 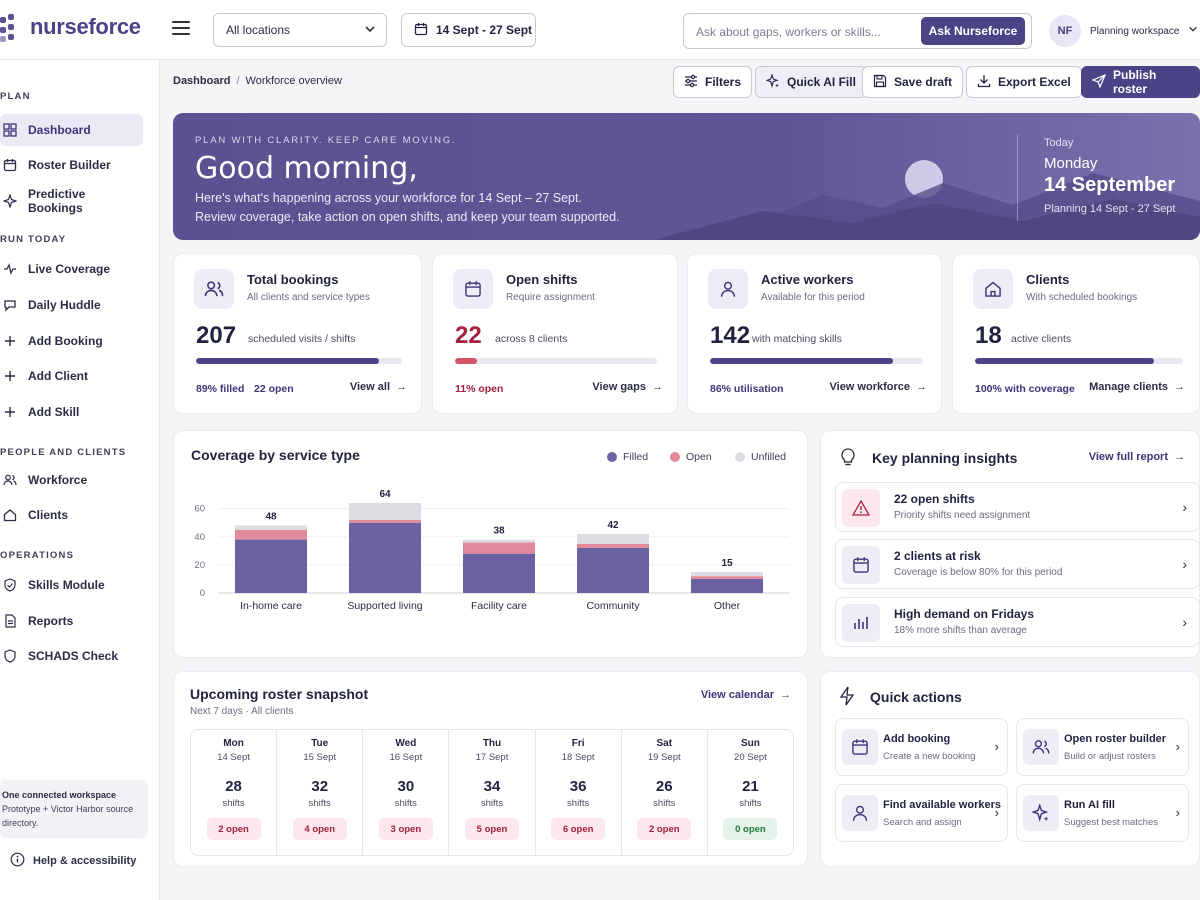 I want to click on roster-day: Sun 20 Sept 21 shifts 0 open, so click(x=750, y=792).